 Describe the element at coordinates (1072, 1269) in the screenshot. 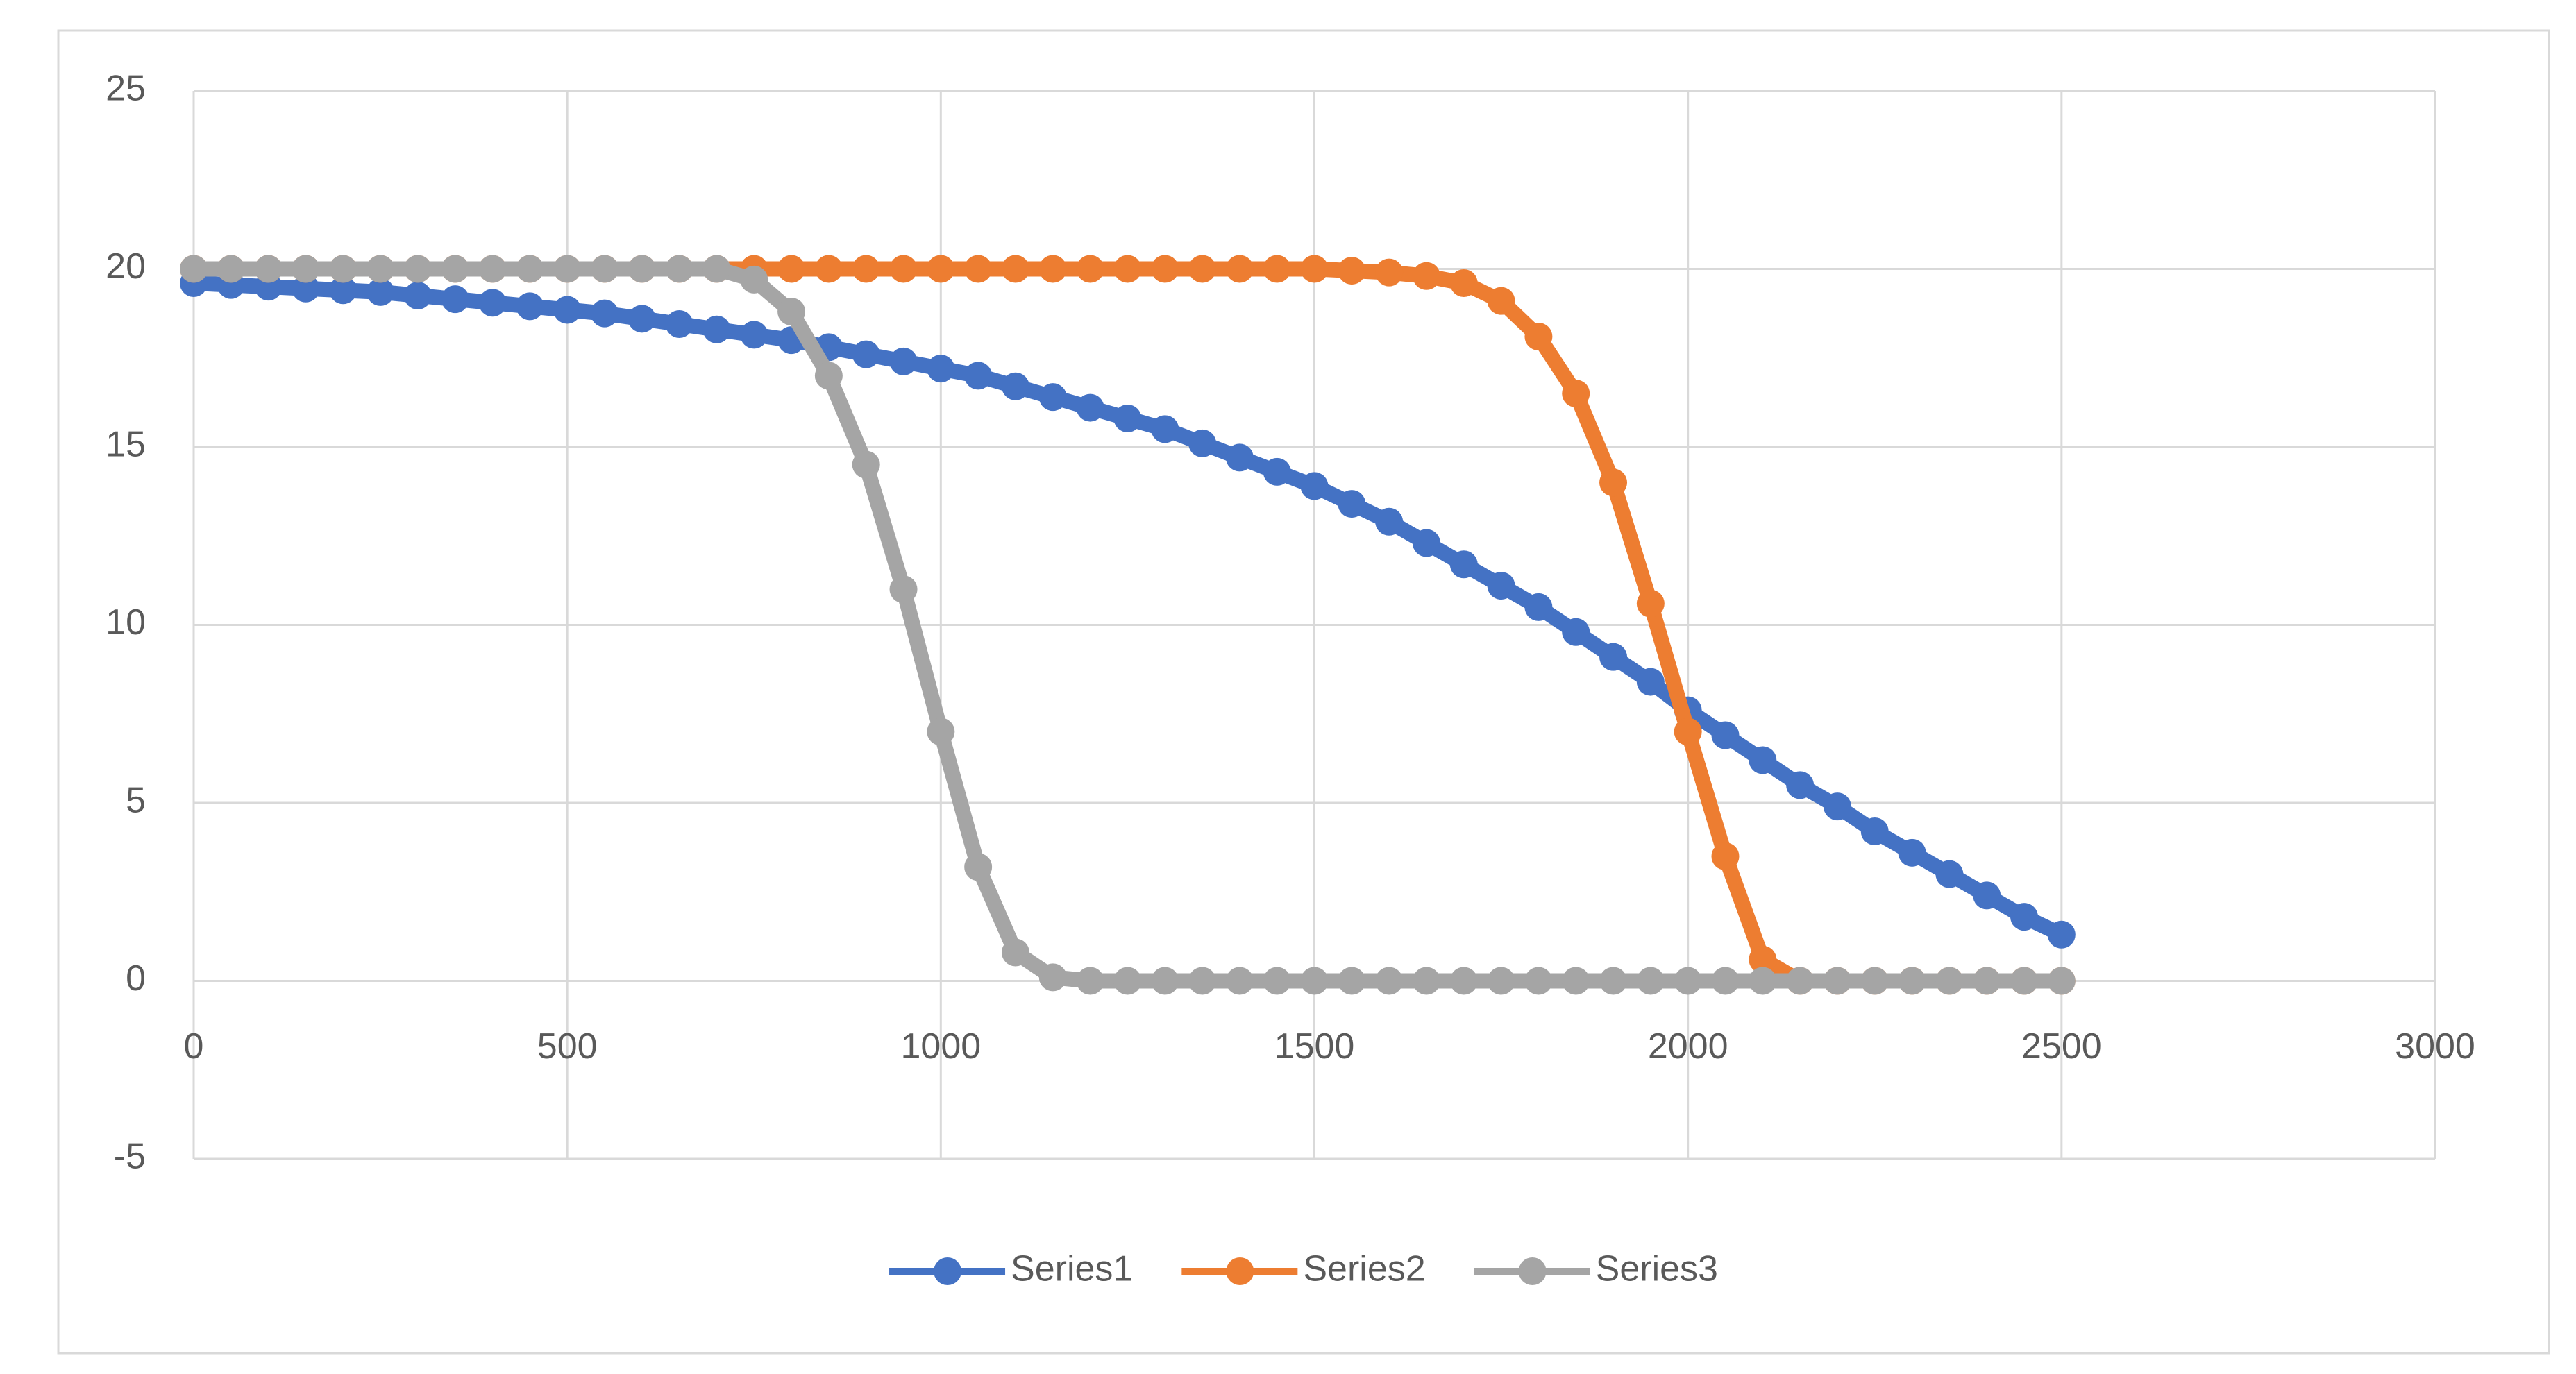

I see `legend-label: Series1` at that location.